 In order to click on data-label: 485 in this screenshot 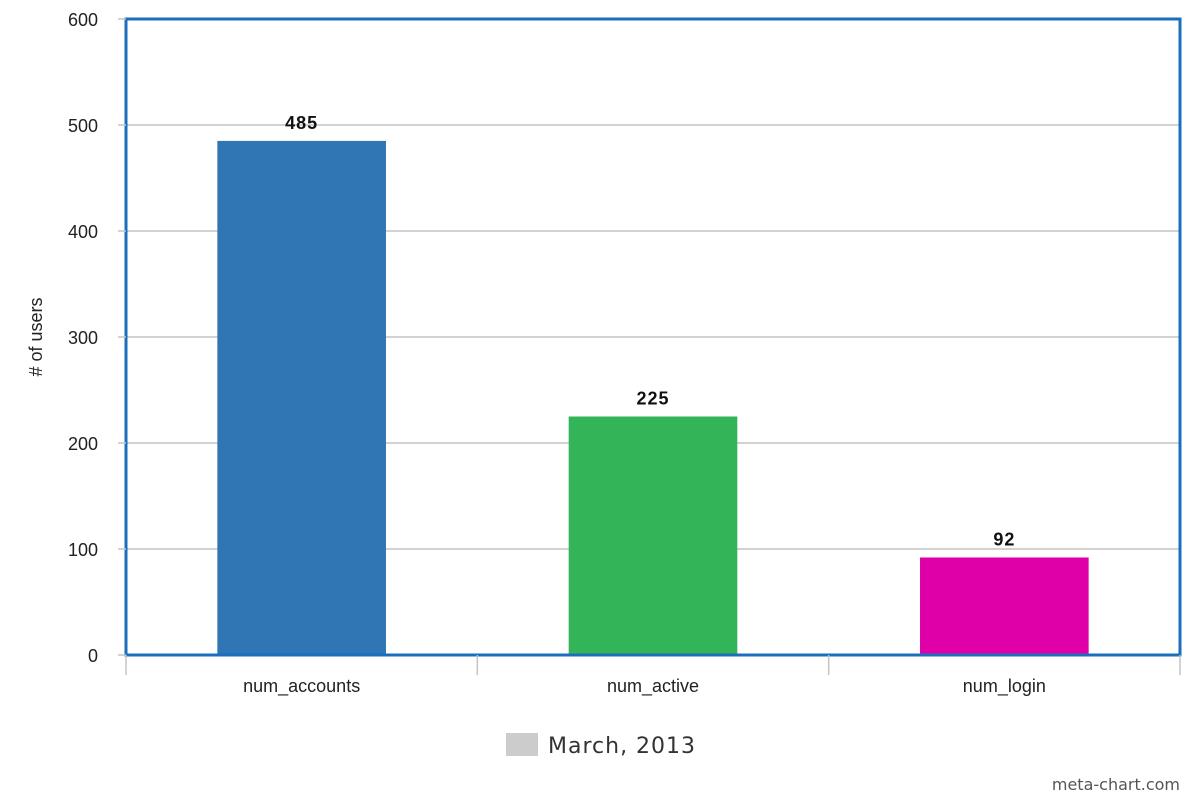, I will do `click(301, 123)`.